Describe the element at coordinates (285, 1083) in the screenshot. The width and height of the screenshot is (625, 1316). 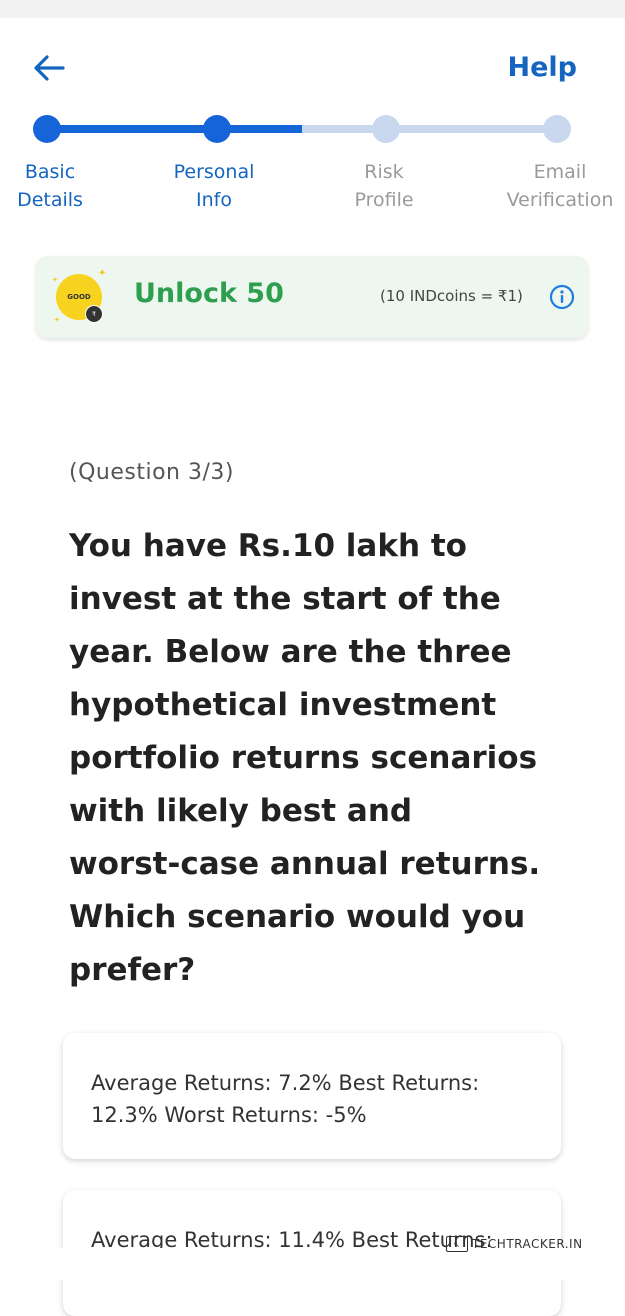
I see `option-line: Average Returns: 7.2% Best Returns:` at that location.